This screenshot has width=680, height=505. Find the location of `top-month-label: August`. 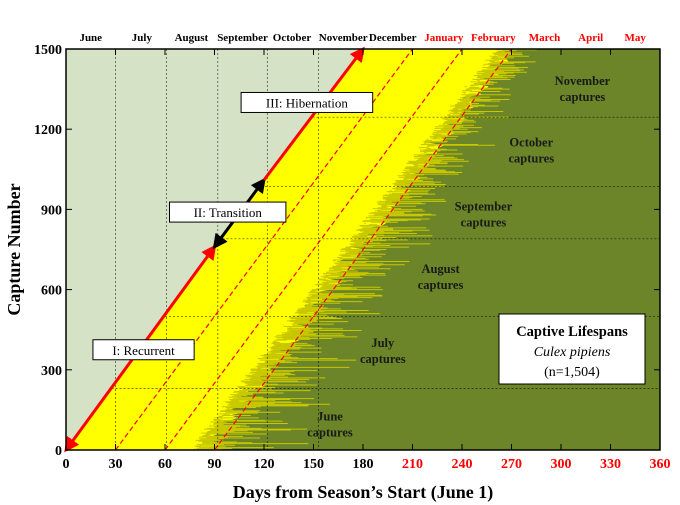

top-month-label: August is located at coordinates (192, 38).